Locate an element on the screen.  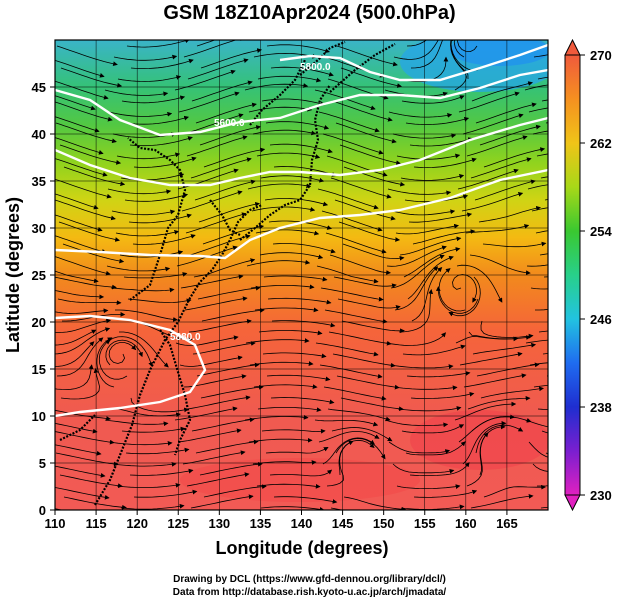
x-axis-label: Longitude (degrees) is located at coordinates (301, 548).